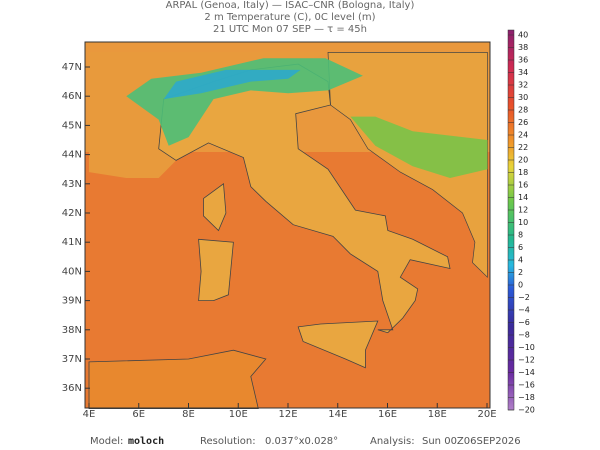  What do you see at coordinates (523, 222) in the screenshot?
I see `colorbar-label: 10` at bounding box center [523, 222].